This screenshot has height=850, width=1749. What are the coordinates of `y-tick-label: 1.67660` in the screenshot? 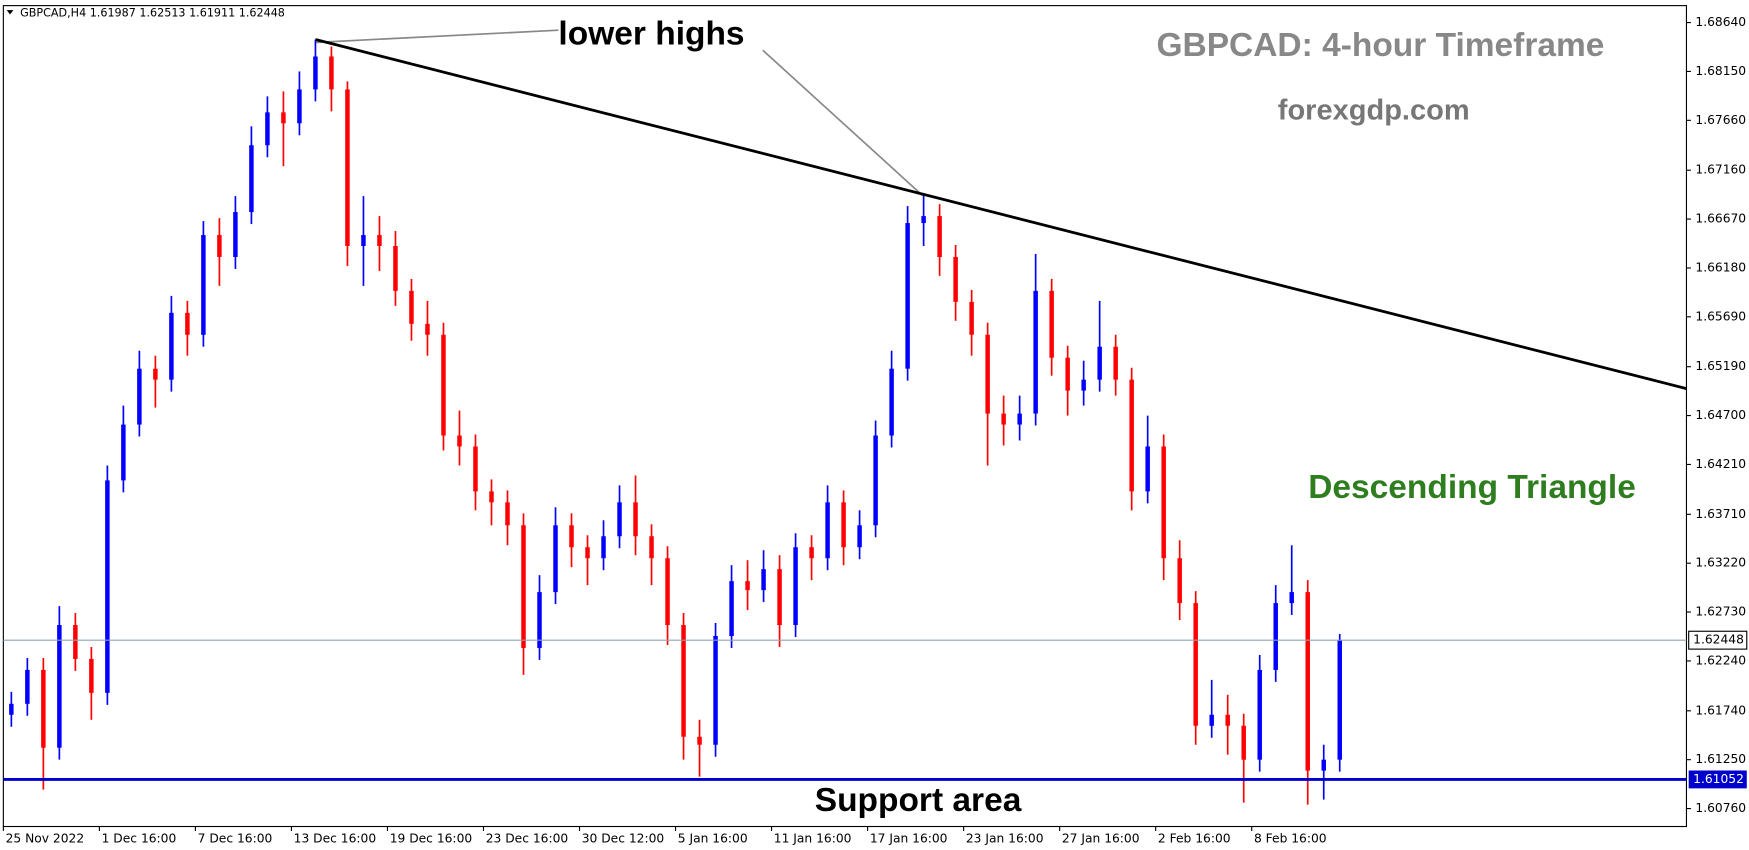 It's located at (1720, 120).